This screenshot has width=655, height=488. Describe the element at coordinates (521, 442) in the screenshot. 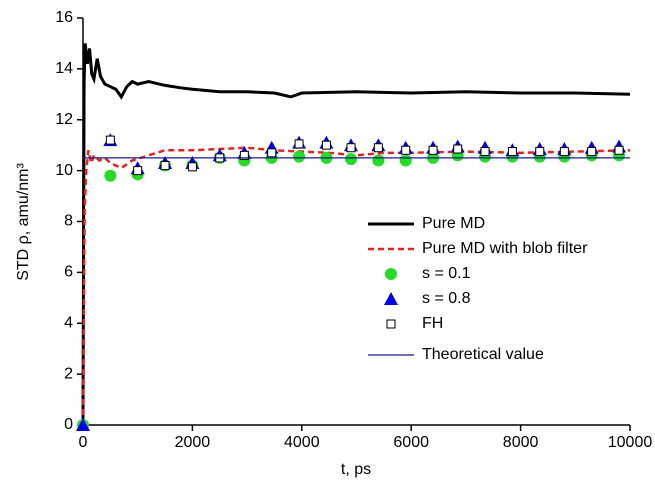

I see `x-tick-label: 8000` at that location.